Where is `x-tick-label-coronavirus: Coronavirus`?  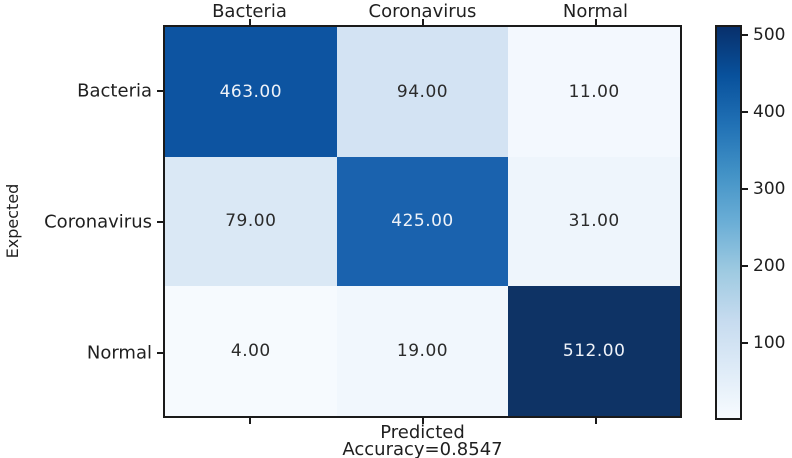
x-tick-label-coronavirus: Coronavirus is located at coordinates (422, 11).